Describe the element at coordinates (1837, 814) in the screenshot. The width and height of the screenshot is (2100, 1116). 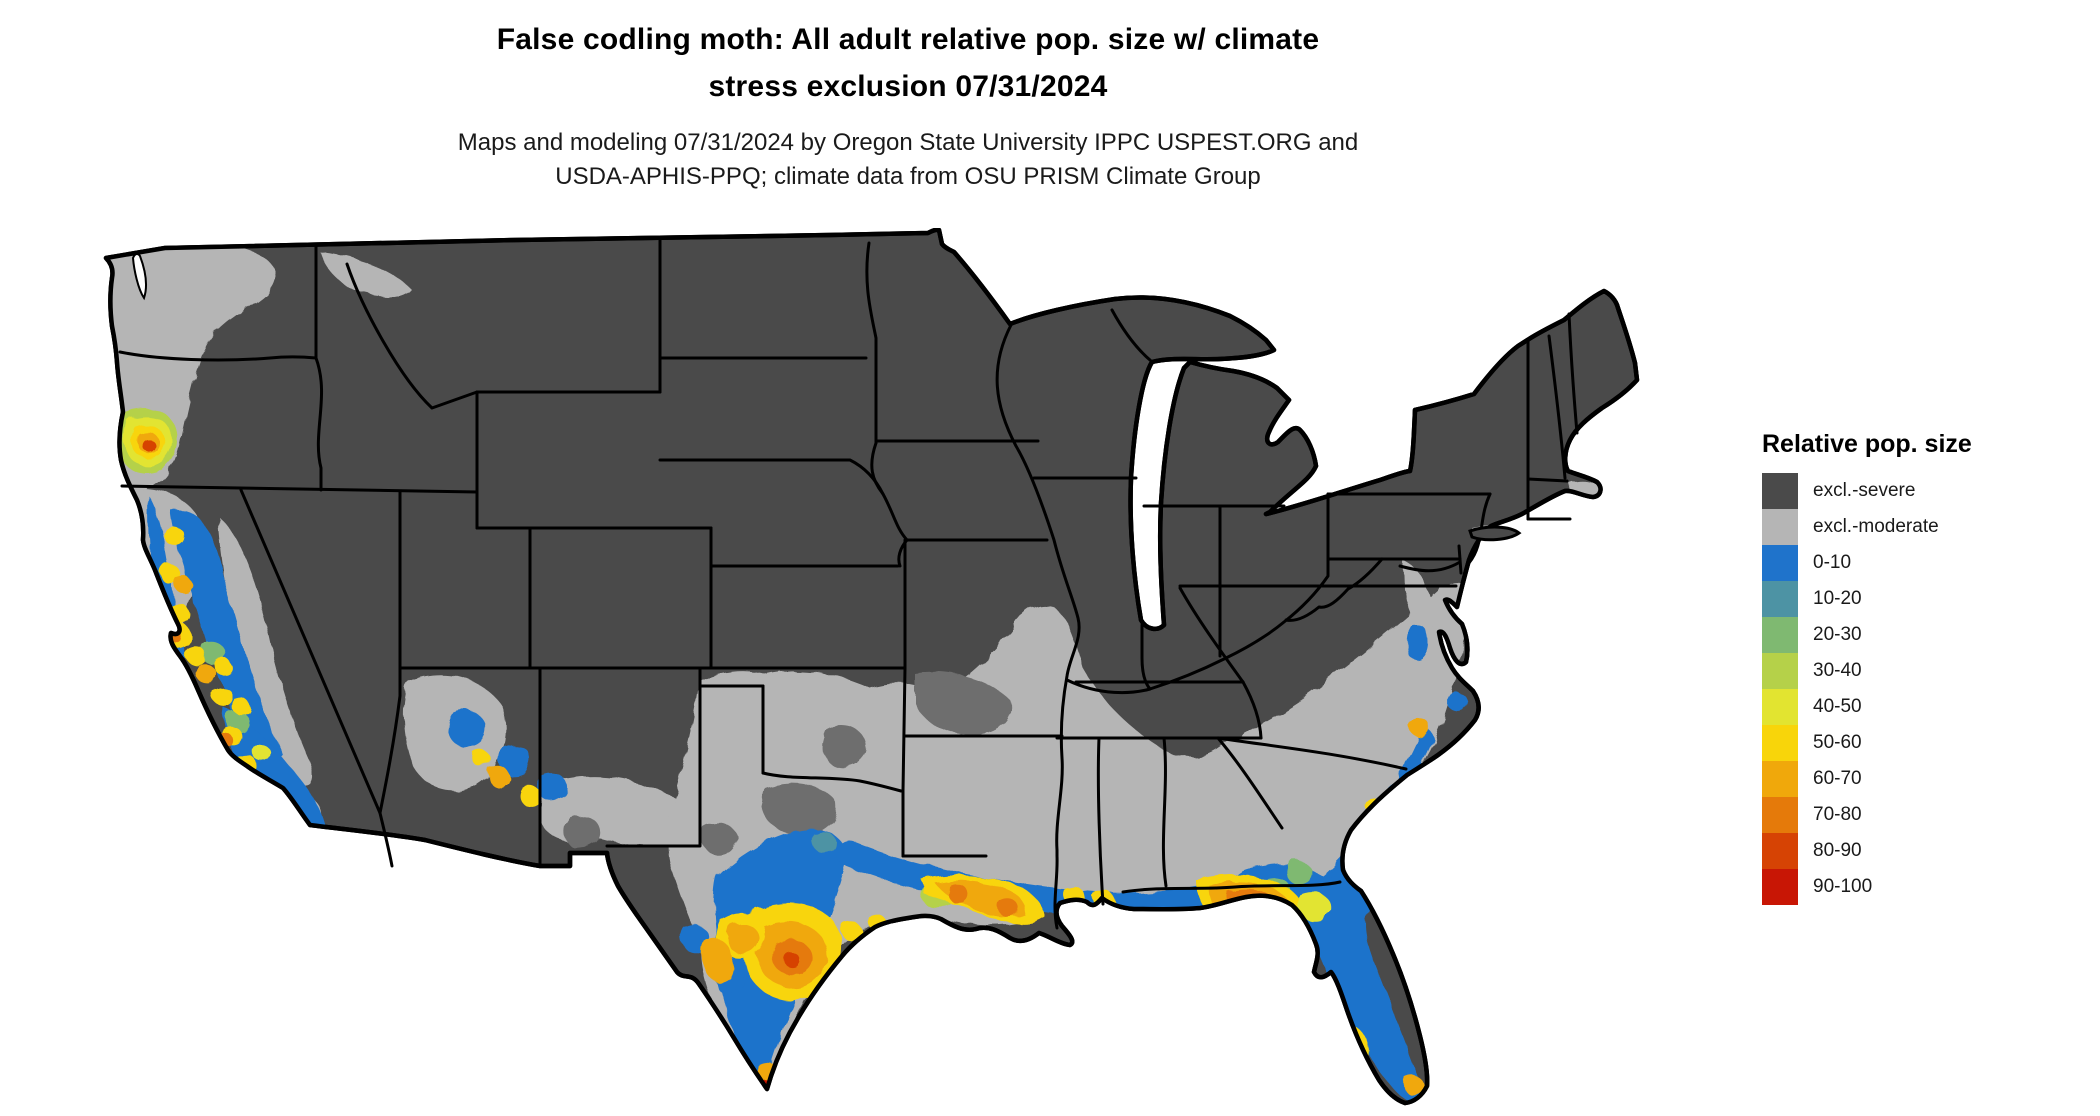
I see `legend-label: 70-80` at that location.